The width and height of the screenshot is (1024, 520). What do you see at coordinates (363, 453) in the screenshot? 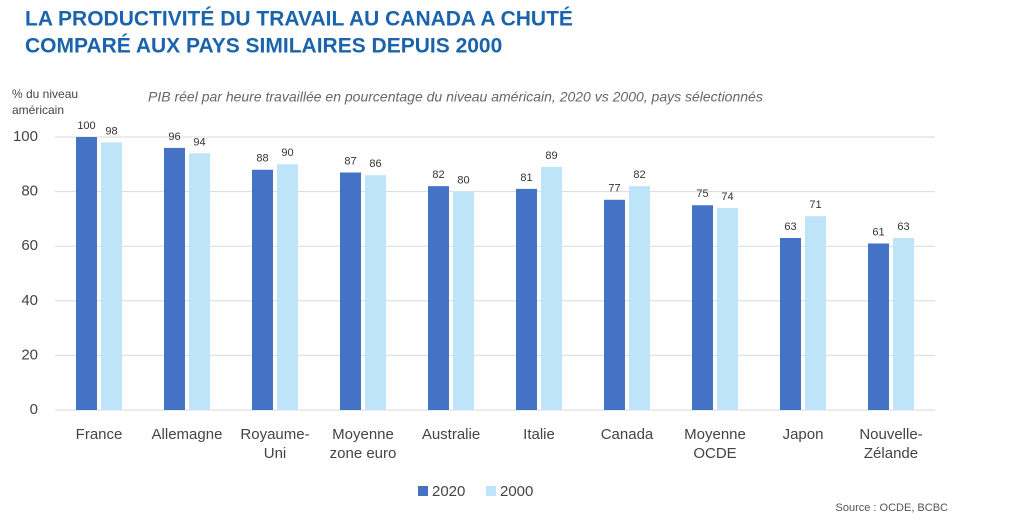
I see `x-tick-label: zone euro` at bounding box center [363, 453].